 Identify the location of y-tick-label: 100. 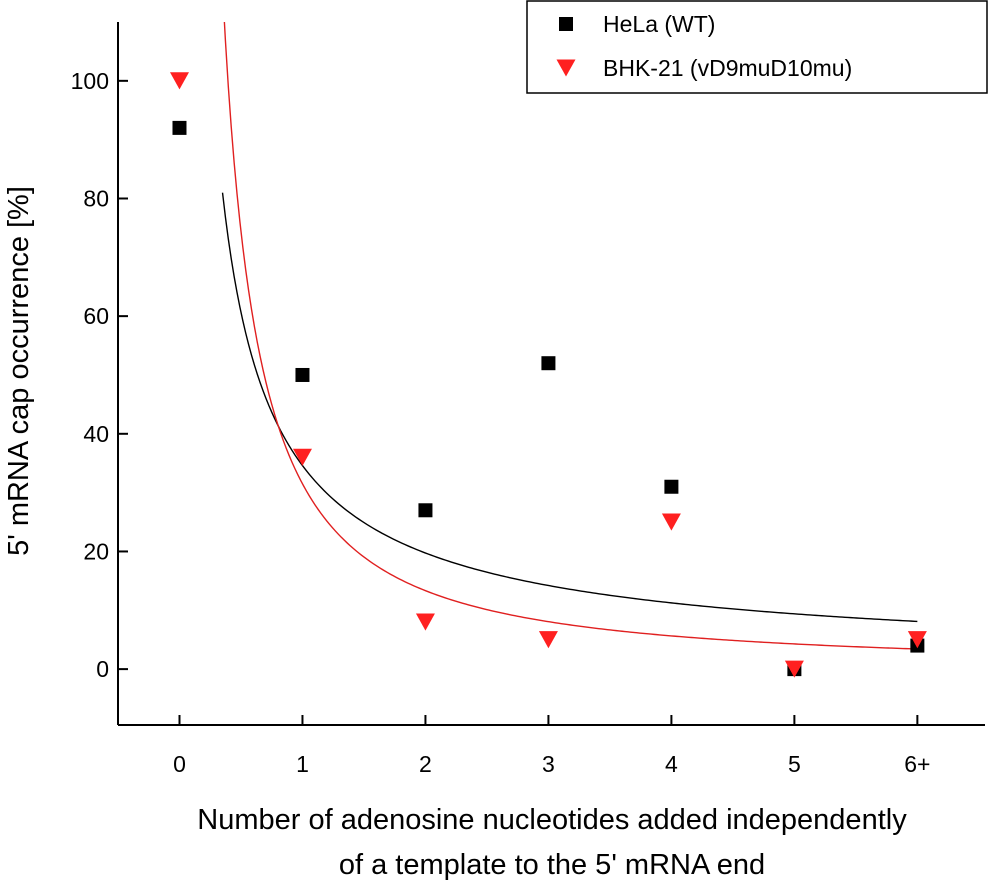
(90, 81).